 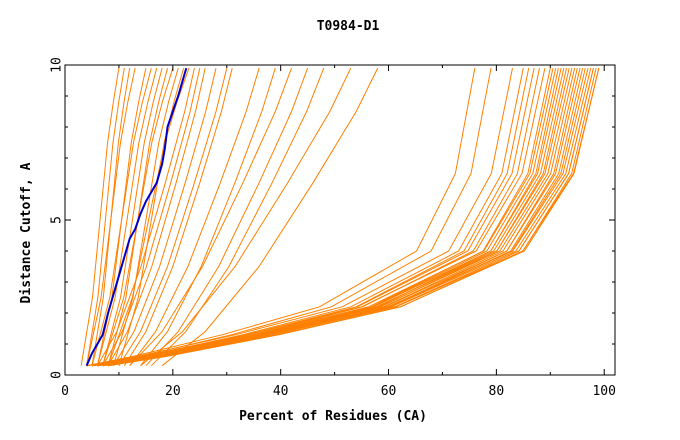 What do you see at coordinates (348, 26) in the screenshot?
I see `chart-title: T0984-D1` at bounding box center [348, 26].